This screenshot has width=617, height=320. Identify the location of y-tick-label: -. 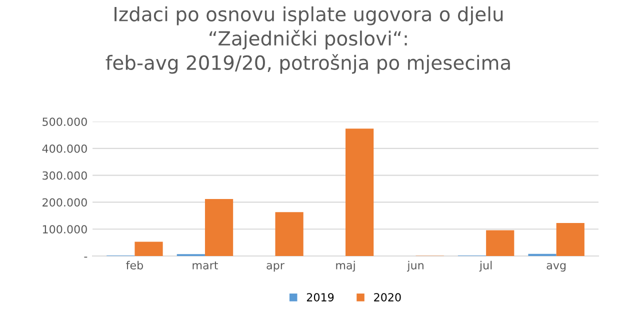
(86, 257).